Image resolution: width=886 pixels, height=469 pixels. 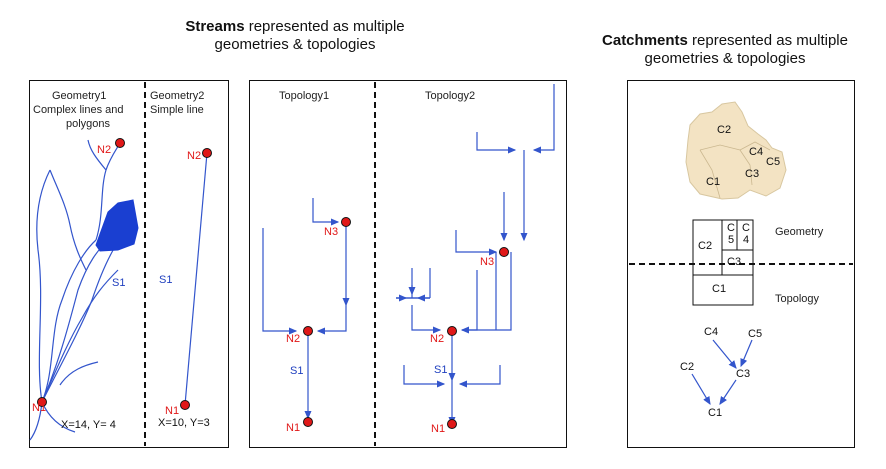 What do you see at coordinates (196, 279) in the screenshot?
I see `geometry2-simple-line` at bounding box center [196, 279].